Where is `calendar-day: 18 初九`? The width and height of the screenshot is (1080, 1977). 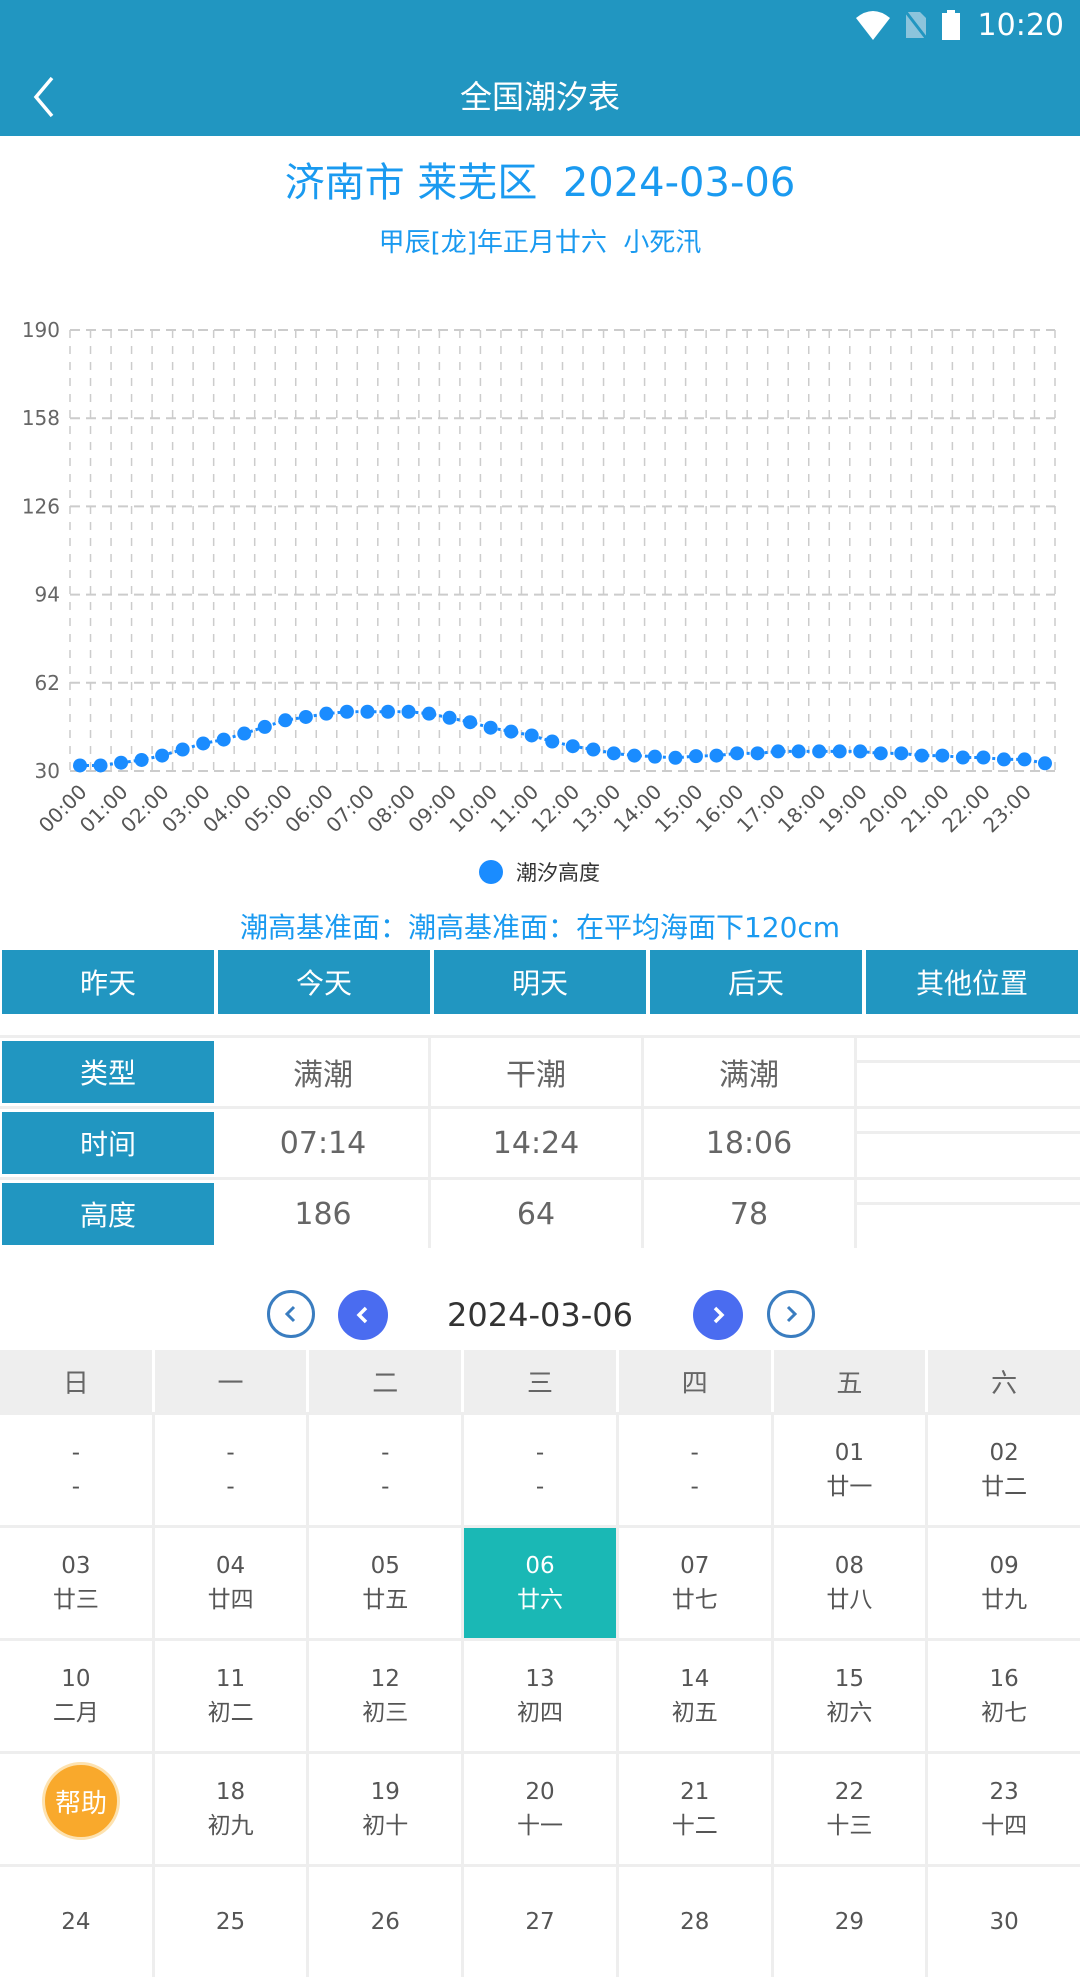
calendar-day: 18 初九 is located at coordinates (230, 1809).